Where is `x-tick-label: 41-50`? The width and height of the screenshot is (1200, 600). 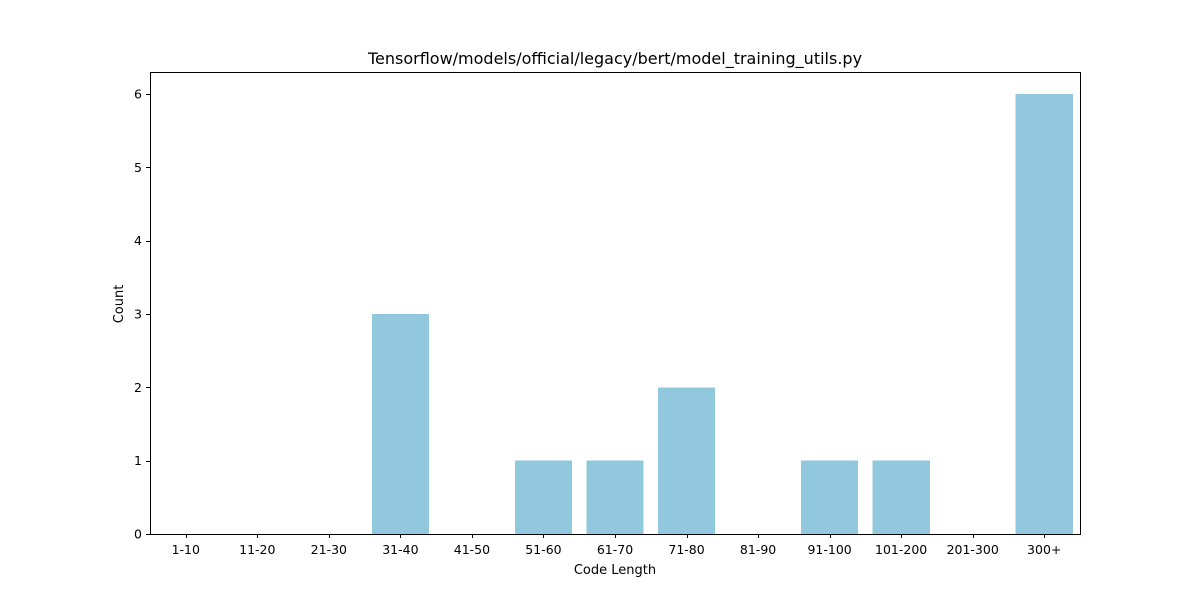 x-tick-label: 41-50 is located at coordinates (472, 549).